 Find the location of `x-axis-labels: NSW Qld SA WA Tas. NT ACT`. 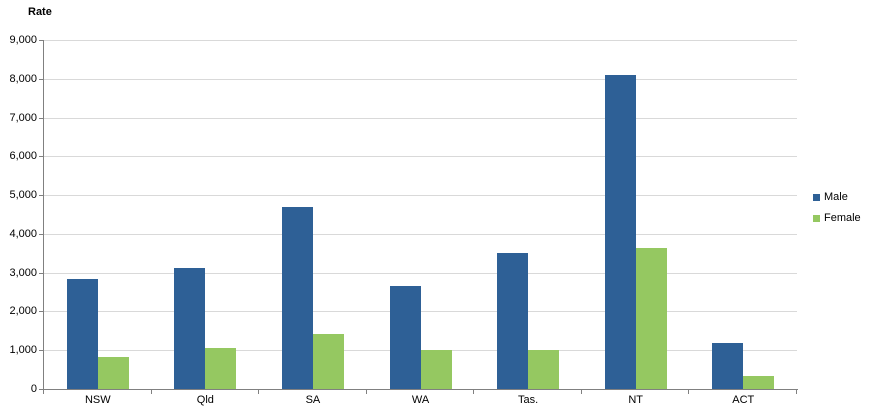

x-axis-labels: NSW Qld SA WA Tas. NT ACT is located at coordinates (420, 400).